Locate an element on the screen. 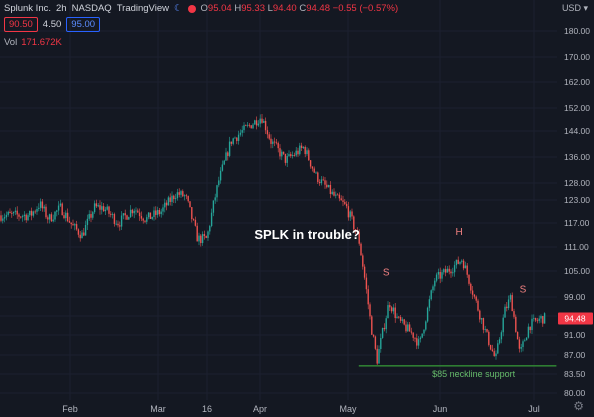  y-tick-label: 162.00 is located at coordinates (577, 82).